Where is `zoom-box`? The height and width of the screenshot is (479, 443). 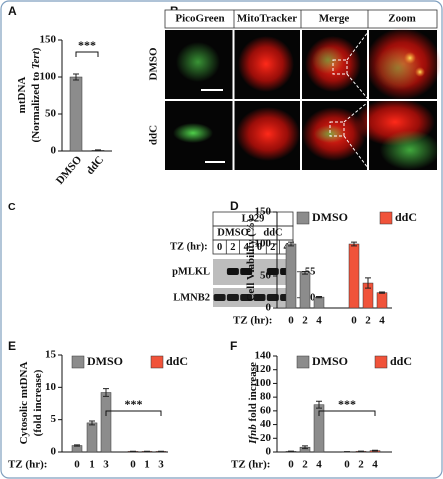 zoom-box is located at coordinates (340, 67).